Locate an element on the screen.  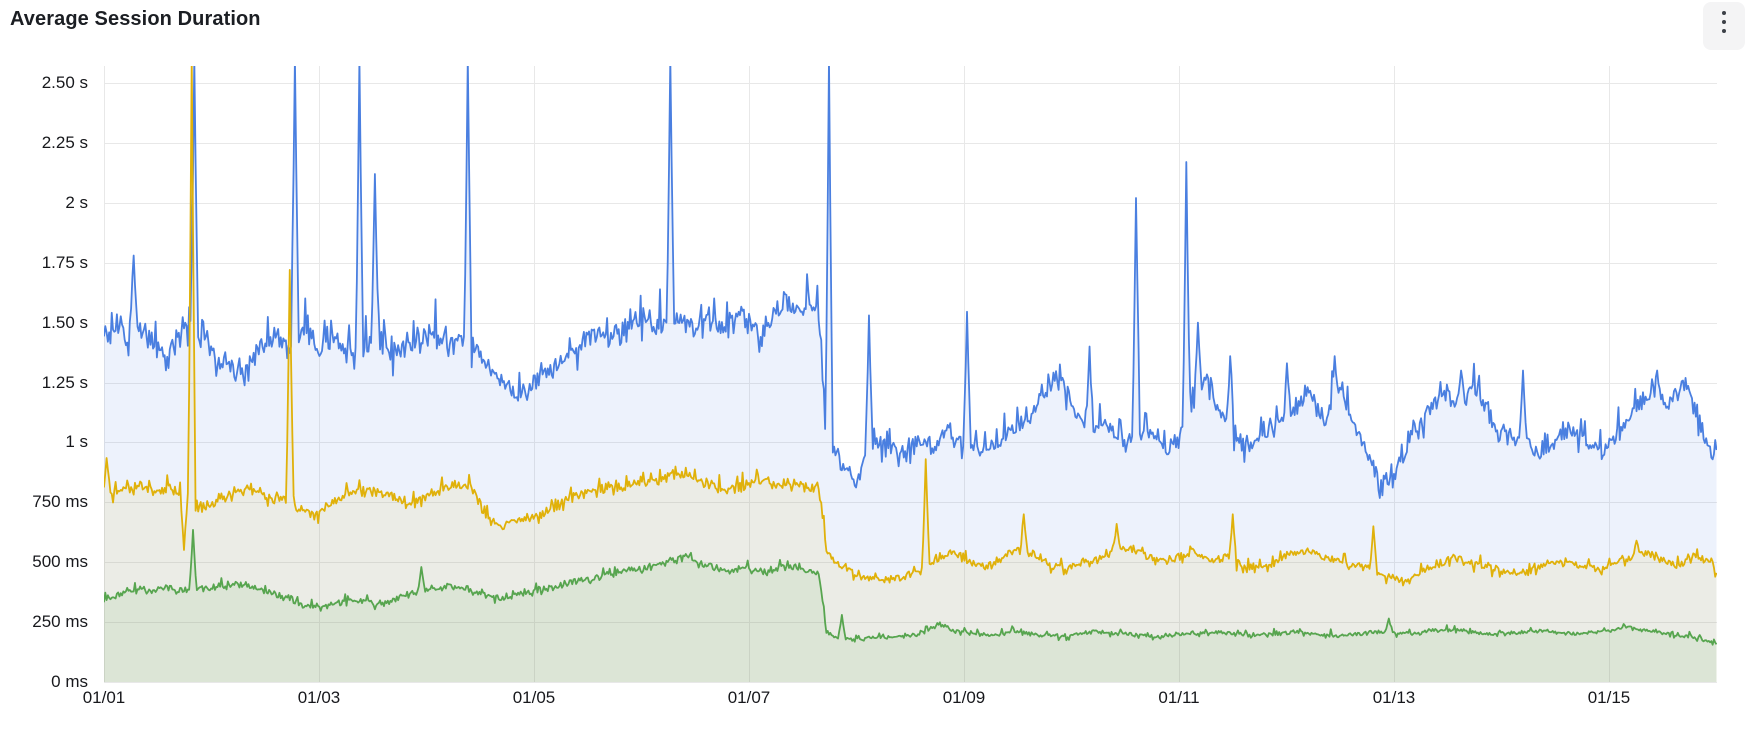
y-tick-label: 2 s is located at coordinates (76, 202).